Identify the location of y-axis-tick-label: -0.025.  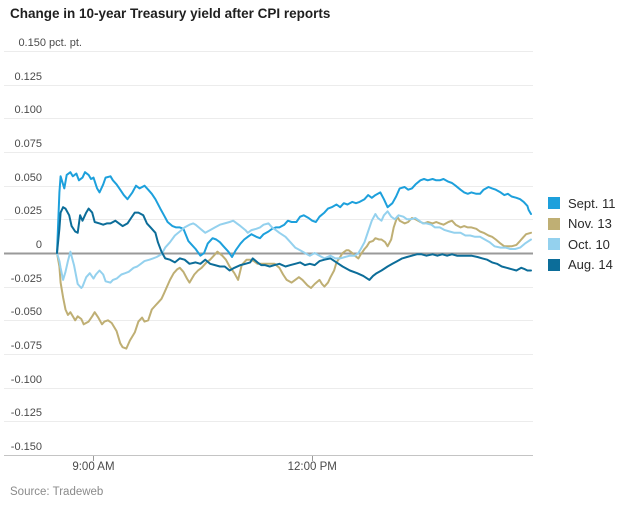
(26, 278).